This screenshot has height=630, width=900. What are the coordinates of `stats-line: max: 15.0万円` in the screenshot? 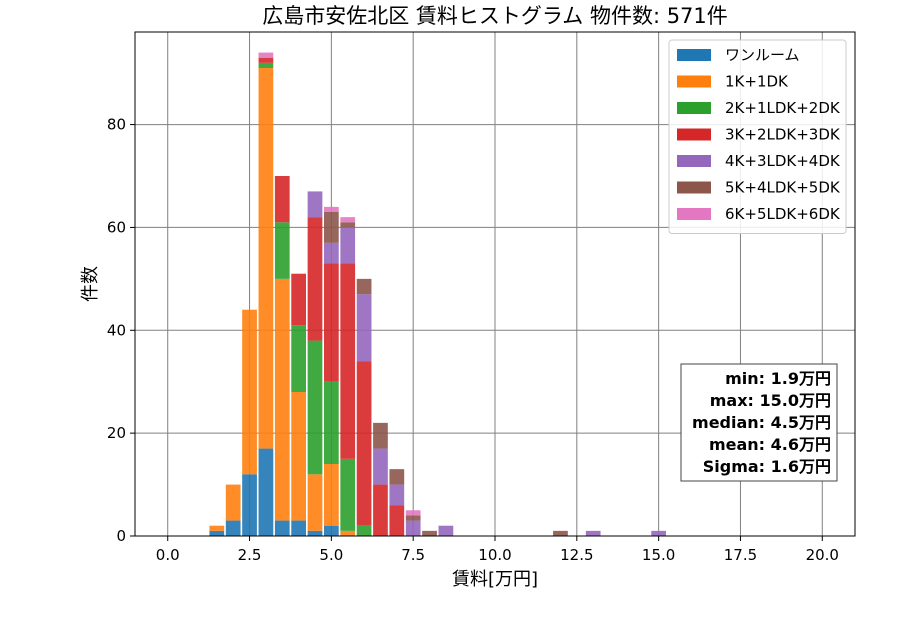 It's located at (770, 400).